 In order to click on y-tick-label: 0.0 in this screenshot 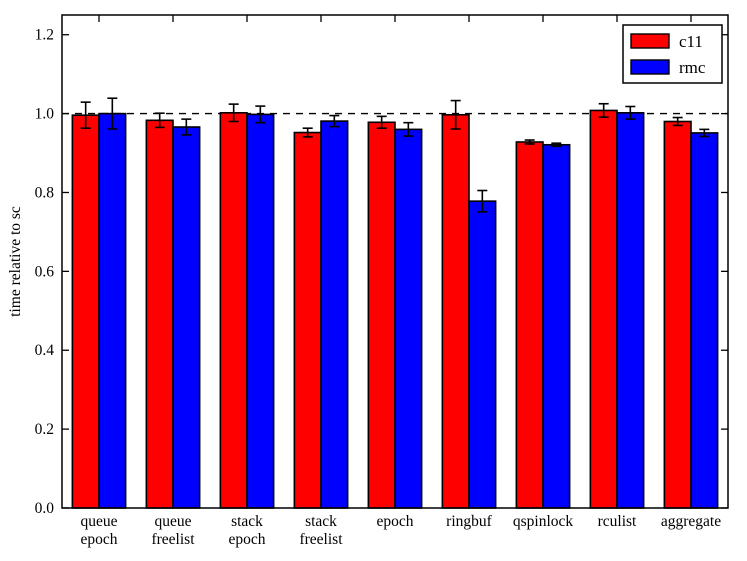, I will do `click(45, 508)`.